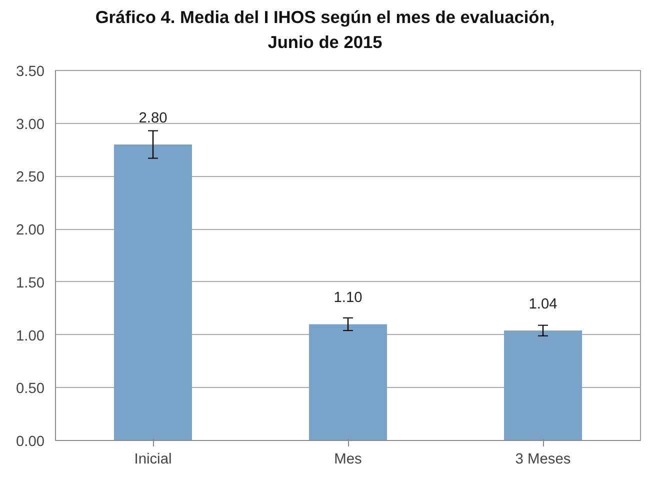 Image resolution: width=667 pixels, height=478 pixels. I want to click on y-tick-label: 0.00, so click(30, 442).